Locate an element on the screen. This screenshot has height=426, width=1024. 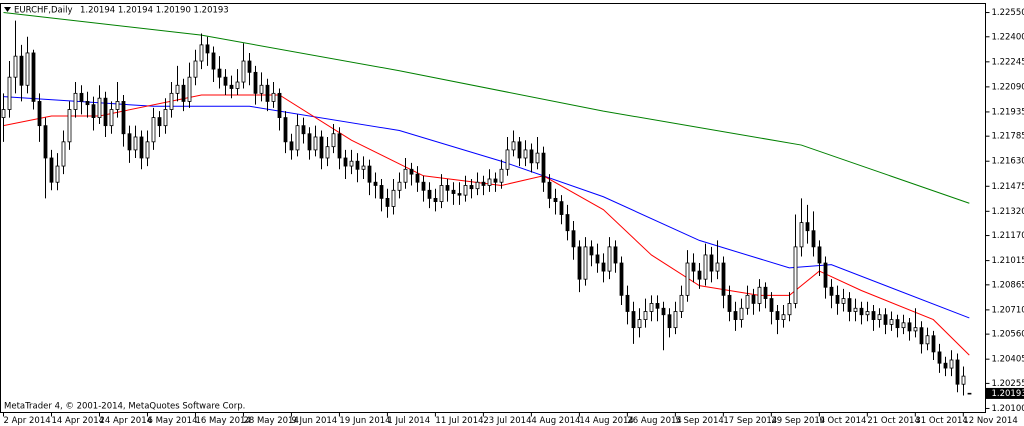
x-tick-label: 5 Sep 2014 is located at coordinates (699, 421).